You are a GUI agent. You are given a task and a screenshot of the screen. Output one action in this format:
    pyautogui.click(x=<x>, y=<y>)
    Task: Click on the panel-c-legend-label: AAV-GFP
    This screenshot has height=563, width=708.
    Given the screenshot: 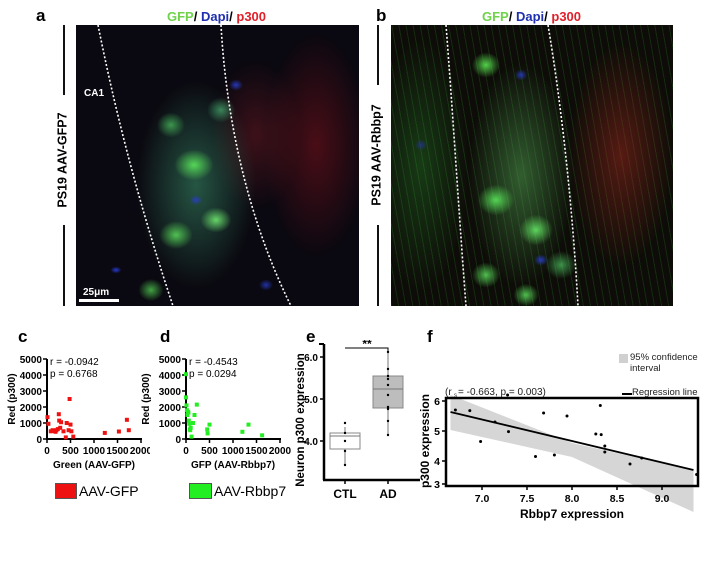 What is the action you would take?
    pyautogui.click(x=109, y=491)
    